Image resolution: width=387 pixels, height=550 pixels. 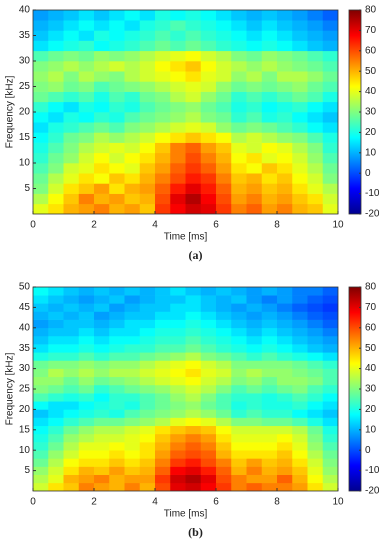 I want to click on colorbar-tick-label: 20, so click(x=371, y=409).